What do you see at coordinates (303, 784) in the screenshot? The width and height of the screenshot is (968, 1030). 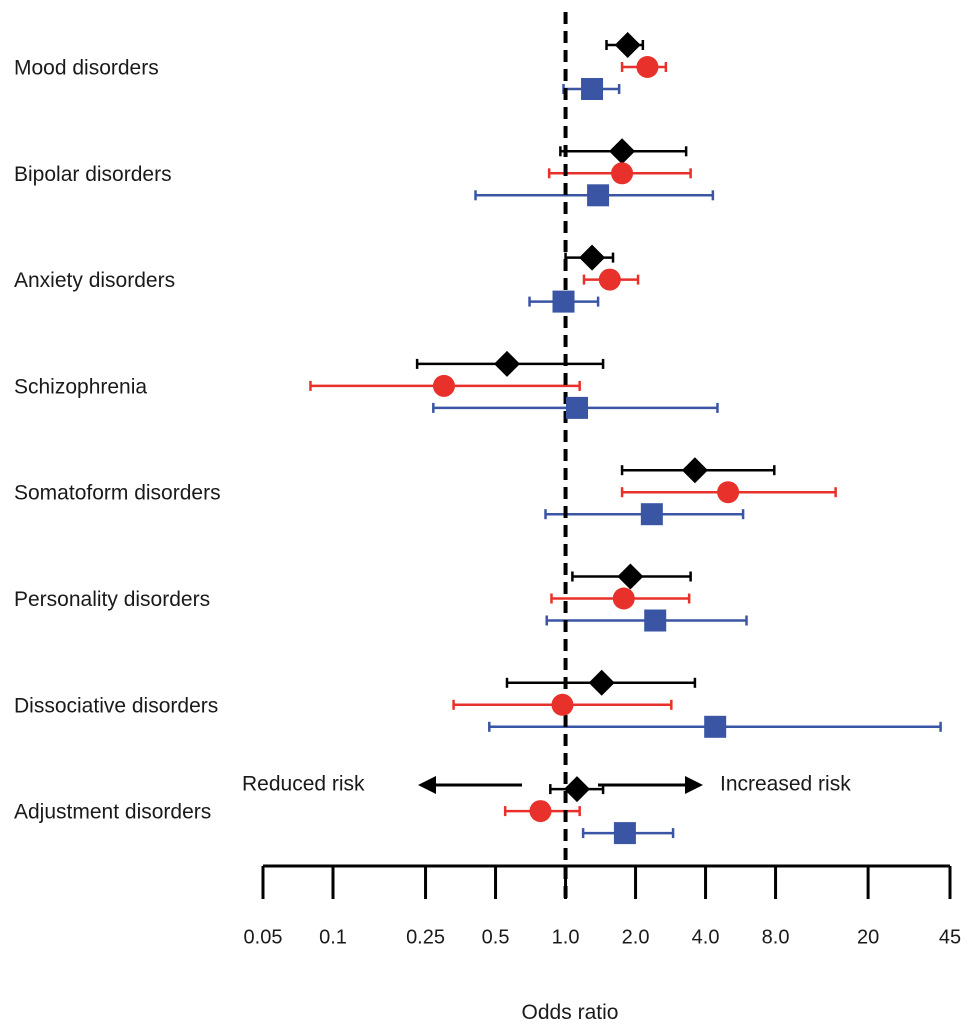 I see `reduced-risk-text: Reduced risk` at bounding box center [303, 784].